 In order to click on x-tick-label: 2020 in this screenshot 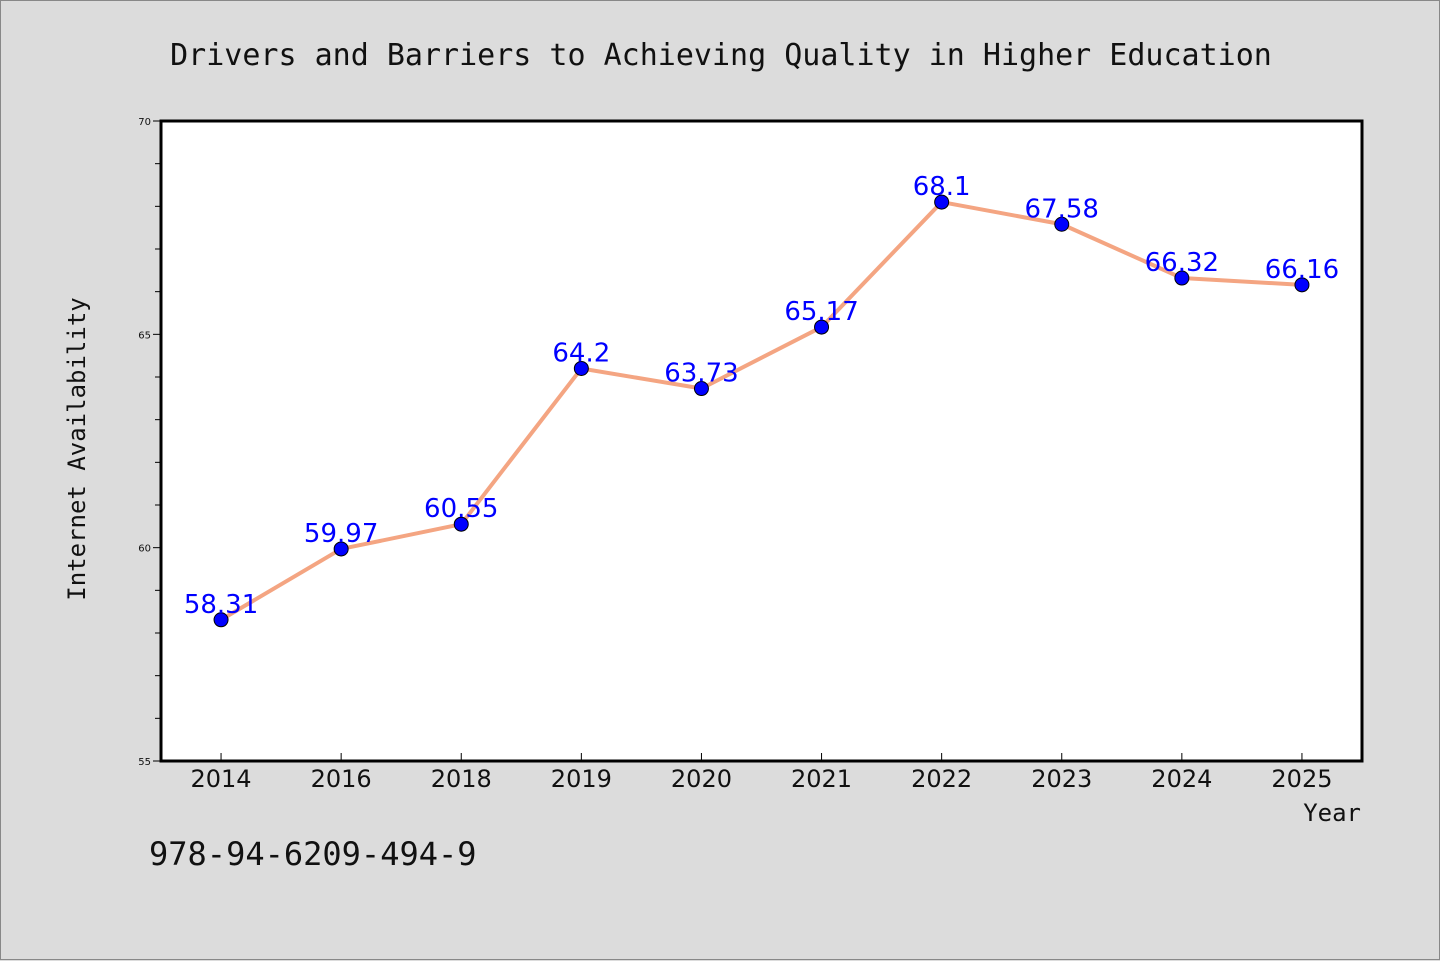, I will do `click(701, 779)`.